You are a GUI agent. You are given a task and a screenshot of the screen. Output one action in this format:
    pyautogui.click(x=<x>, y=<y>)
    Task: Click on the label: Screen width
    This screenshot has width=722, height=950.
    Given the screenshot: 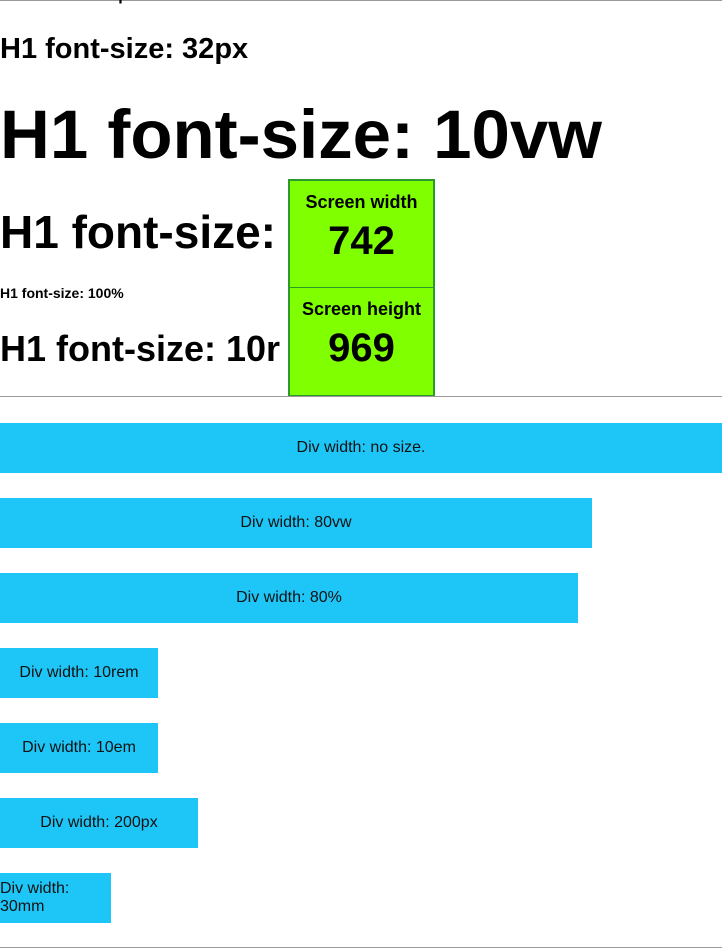 What is the action you would take?
    pyautogui.click(x=361, y=202)
    